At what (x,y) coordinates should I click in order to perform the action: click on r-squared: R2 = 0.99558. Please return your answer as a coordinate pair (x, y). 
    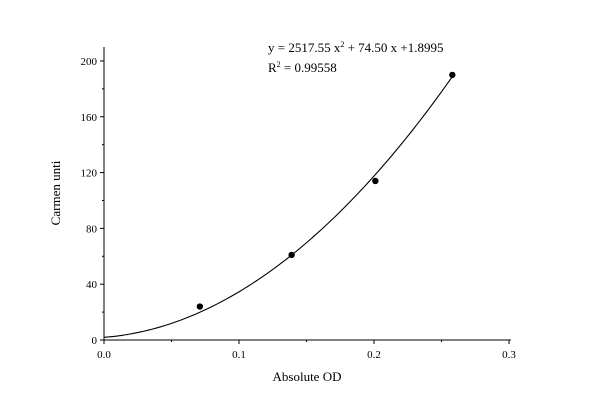
    Looking at the image, I should click on (302, 67).